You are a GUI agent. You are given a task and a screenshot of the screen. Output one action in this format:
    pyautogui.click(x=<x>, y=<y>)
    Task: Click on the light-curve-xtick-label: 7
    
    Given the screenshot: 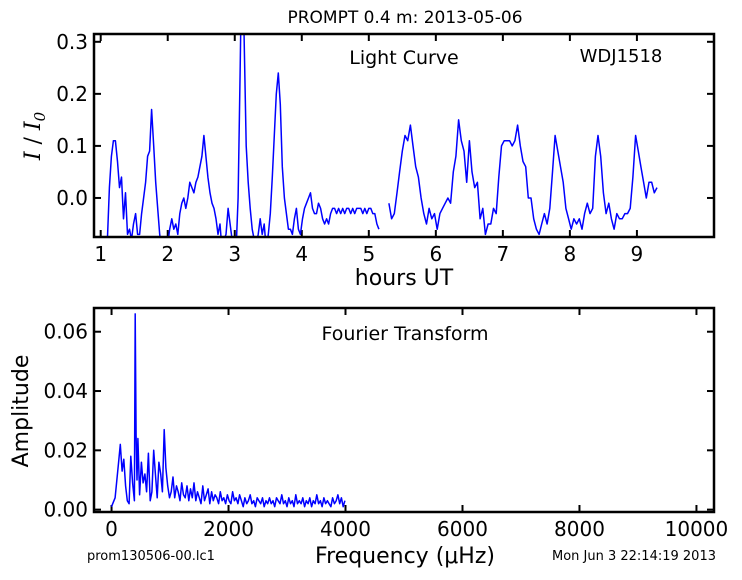 What is the action you would take?
    pyautogui.click(x=502, y=254)
    